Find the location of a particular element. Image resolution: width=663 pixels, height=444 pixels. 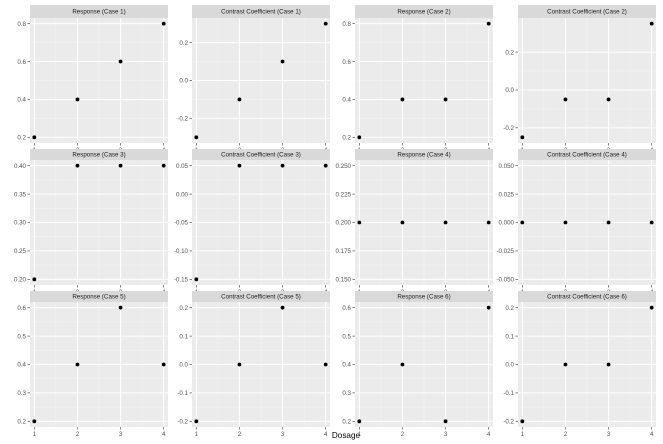

y-tick-label: -0.050 is located at coordinates (505, 280).